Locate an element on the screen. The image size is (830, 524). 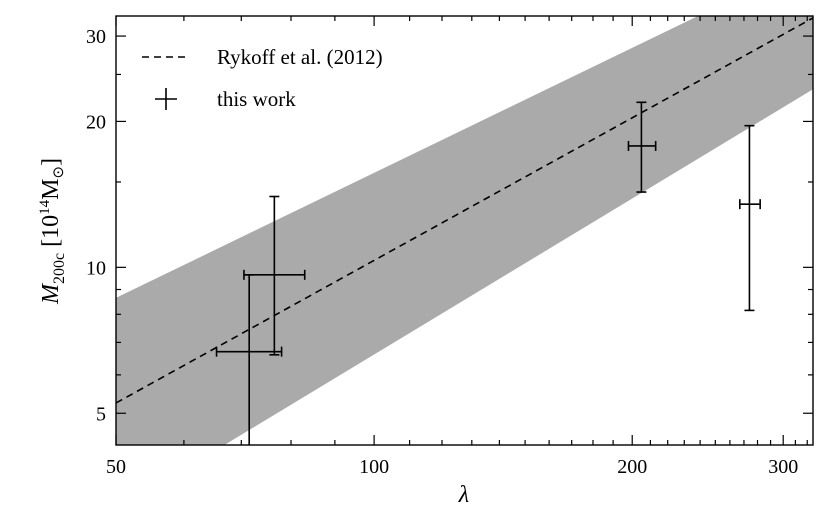
x-axis-label: λ is located at coordinates (463, 495).